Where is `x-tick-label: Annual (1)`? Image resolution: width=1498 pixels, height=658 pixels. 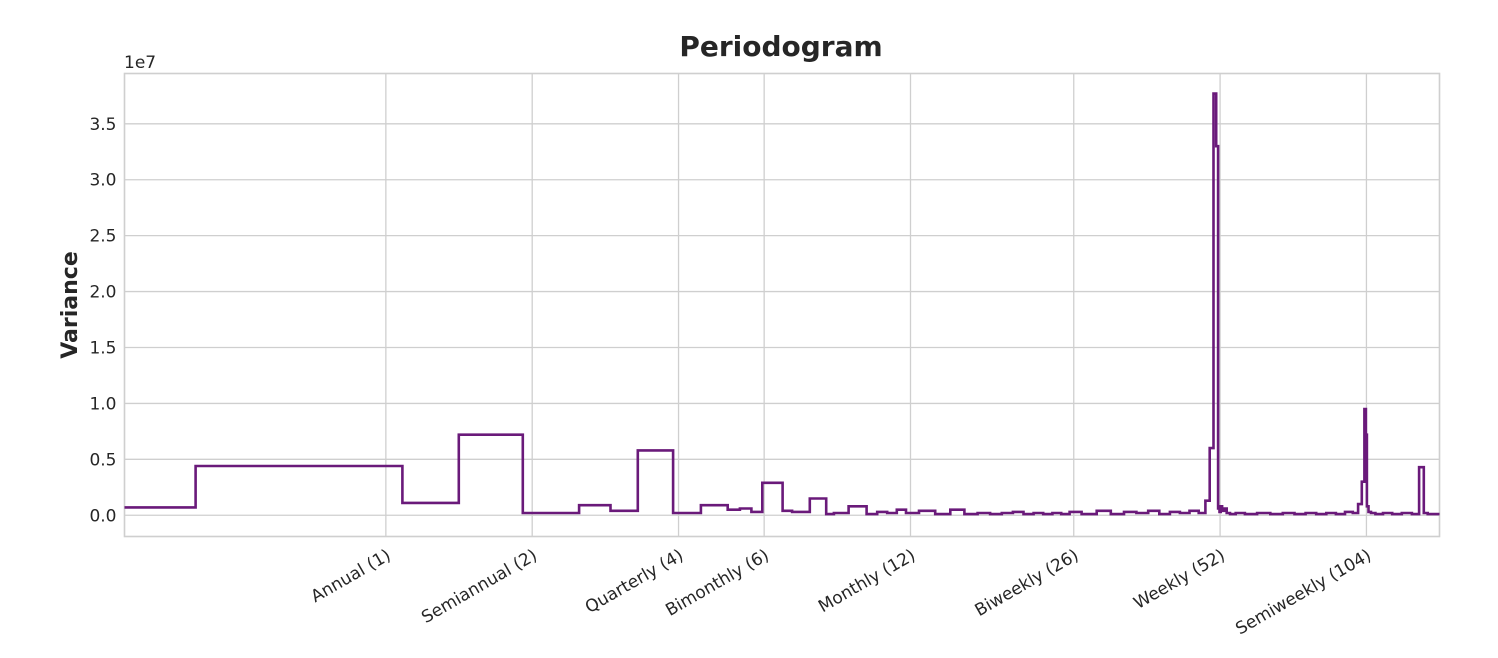
x-tick-label: Annual (1) is located at coordinates (351, 577).